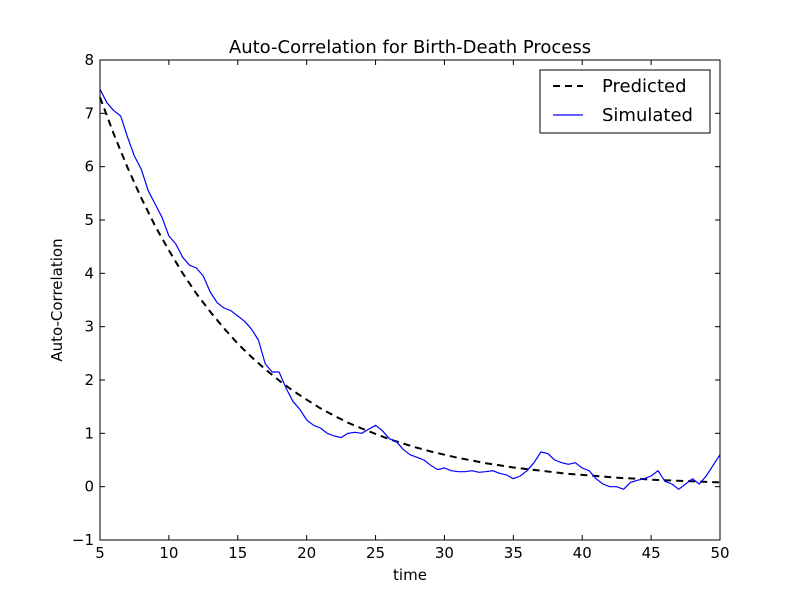  Describe the element at coordinates (89, 433) in the screenshot. I see `y-tick-label: 1` at that location.